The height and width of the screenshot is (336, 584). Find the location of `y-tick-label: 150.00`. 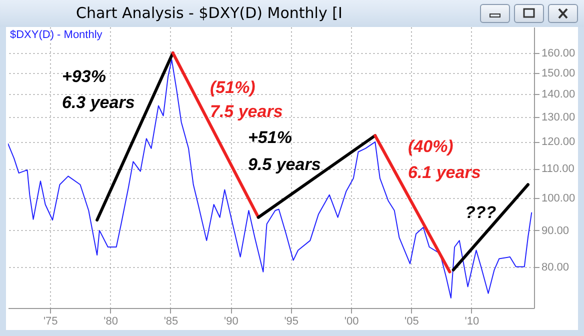

y-tick-label: 150.00 is located at coordinates (559, 73).